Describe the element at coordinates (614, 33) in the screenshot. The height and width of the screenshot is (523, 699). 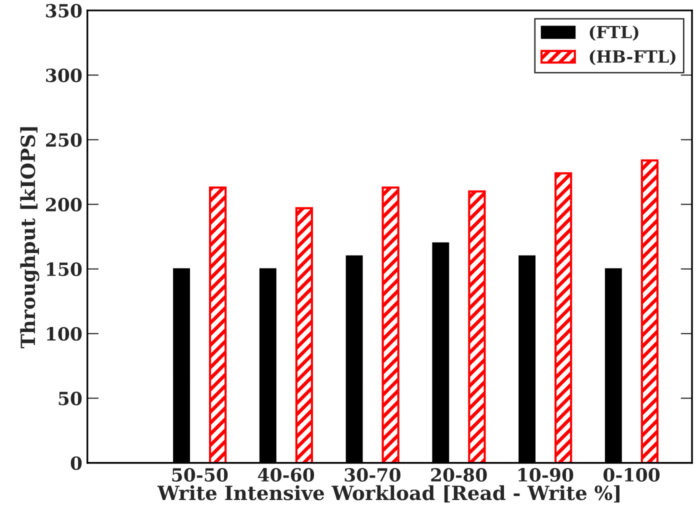
I see `legend-label: (FTL)` at that location.